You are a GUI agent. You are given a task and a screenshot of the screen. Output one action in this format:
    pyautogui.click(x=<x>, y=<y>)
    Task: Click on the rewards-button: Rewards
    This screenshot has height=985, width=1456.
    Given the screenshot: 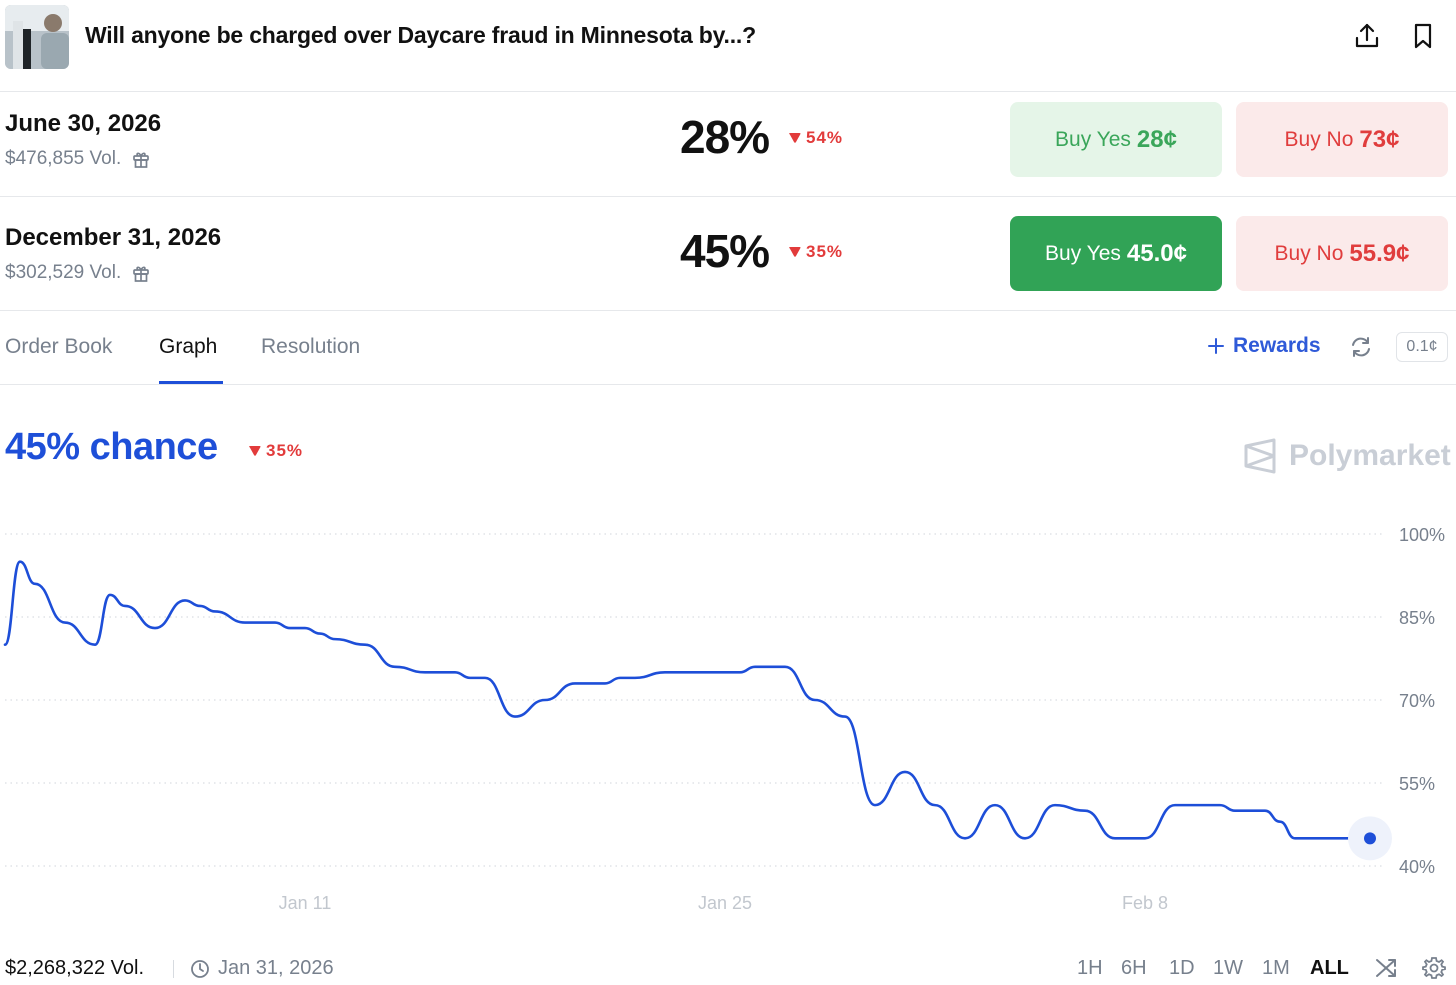 What is the action you would take?
    pyautogui.click(x=1264, y=346)
    